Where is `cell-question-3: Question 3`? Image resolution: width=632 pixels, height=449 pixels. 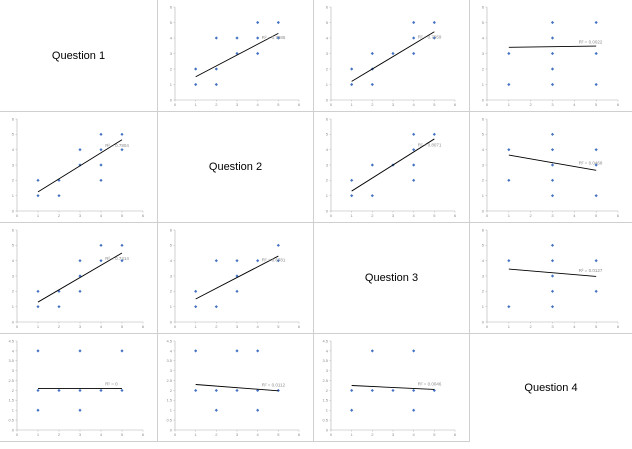 cell-question-3: Question 3 is located at coordinates (392, 278).